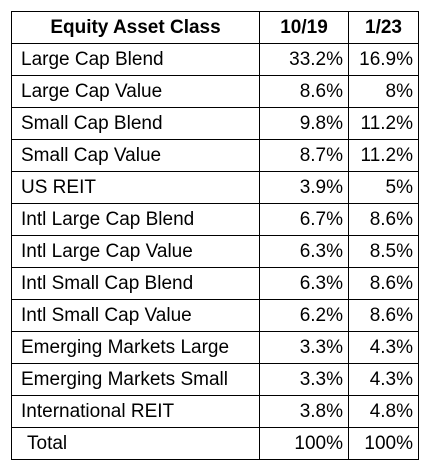 The image size is (428, 460). I want to click on value-123: 16.9%, so click(383, 59).